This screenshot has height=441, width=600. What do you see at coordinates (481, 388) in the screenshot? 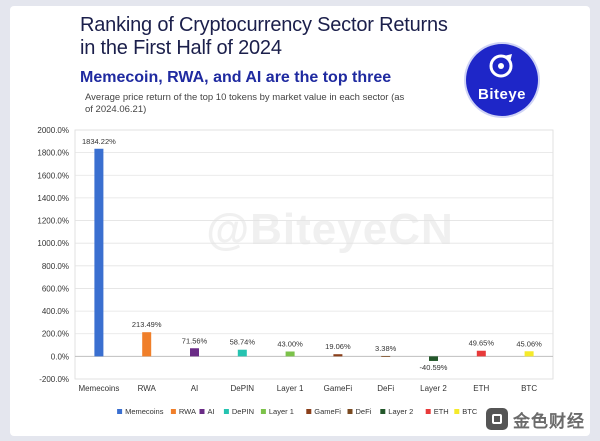
I see `x-tick-label: ETH` at bounding box center [481, 388].